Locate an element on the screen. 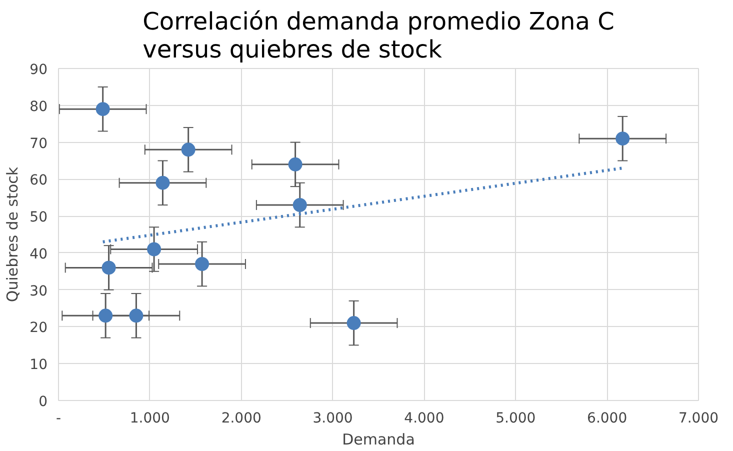 The image size is (733, 451). y-tick-label: 20 is located at coordinates (39, 328).